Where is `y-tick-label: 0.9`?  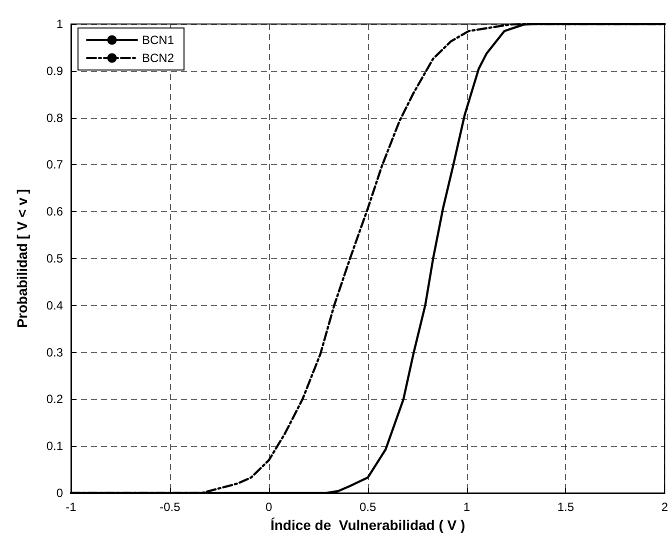
y-tick-label: 0.9 is located at coordinates (55, 71).